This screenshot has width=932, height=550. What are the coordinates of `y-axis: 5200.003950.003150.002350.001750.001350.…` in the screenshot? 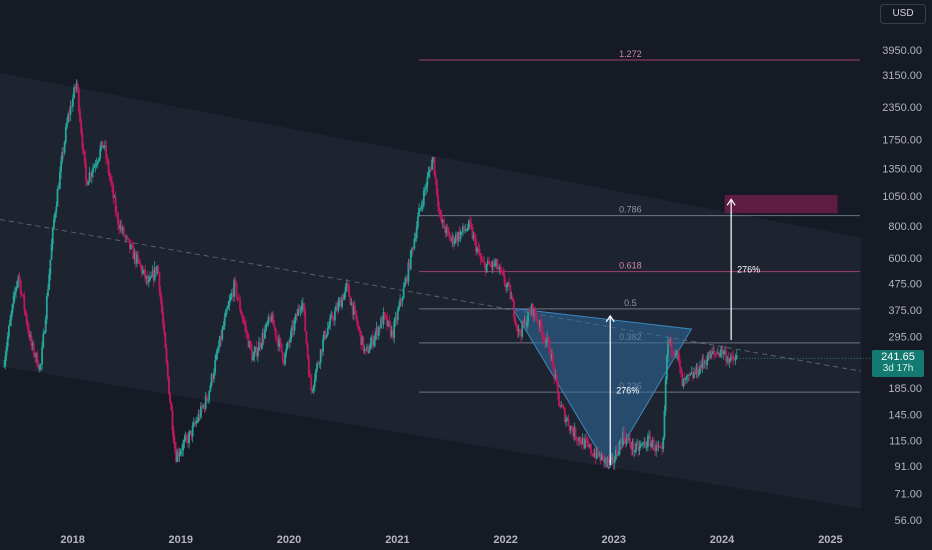 It's located at (902, 270).